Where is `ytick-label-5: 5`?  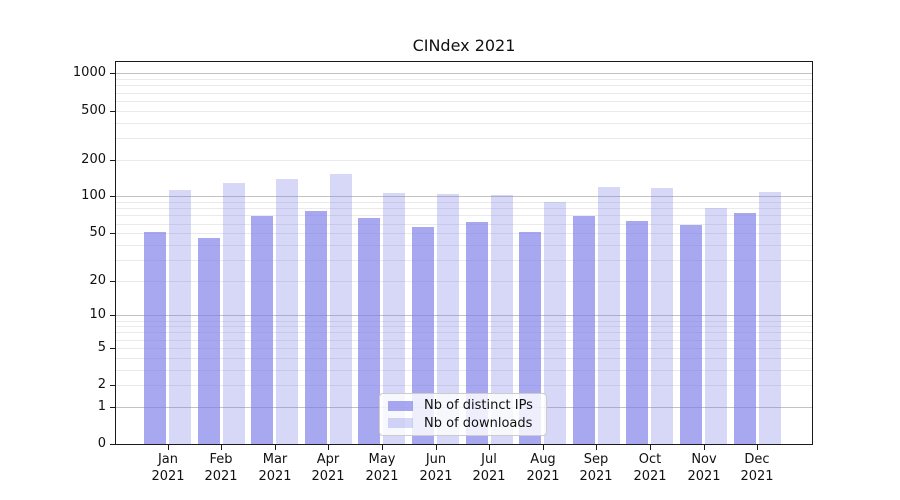
ytick-label-5: 5 is located at coordinates (101, 347).